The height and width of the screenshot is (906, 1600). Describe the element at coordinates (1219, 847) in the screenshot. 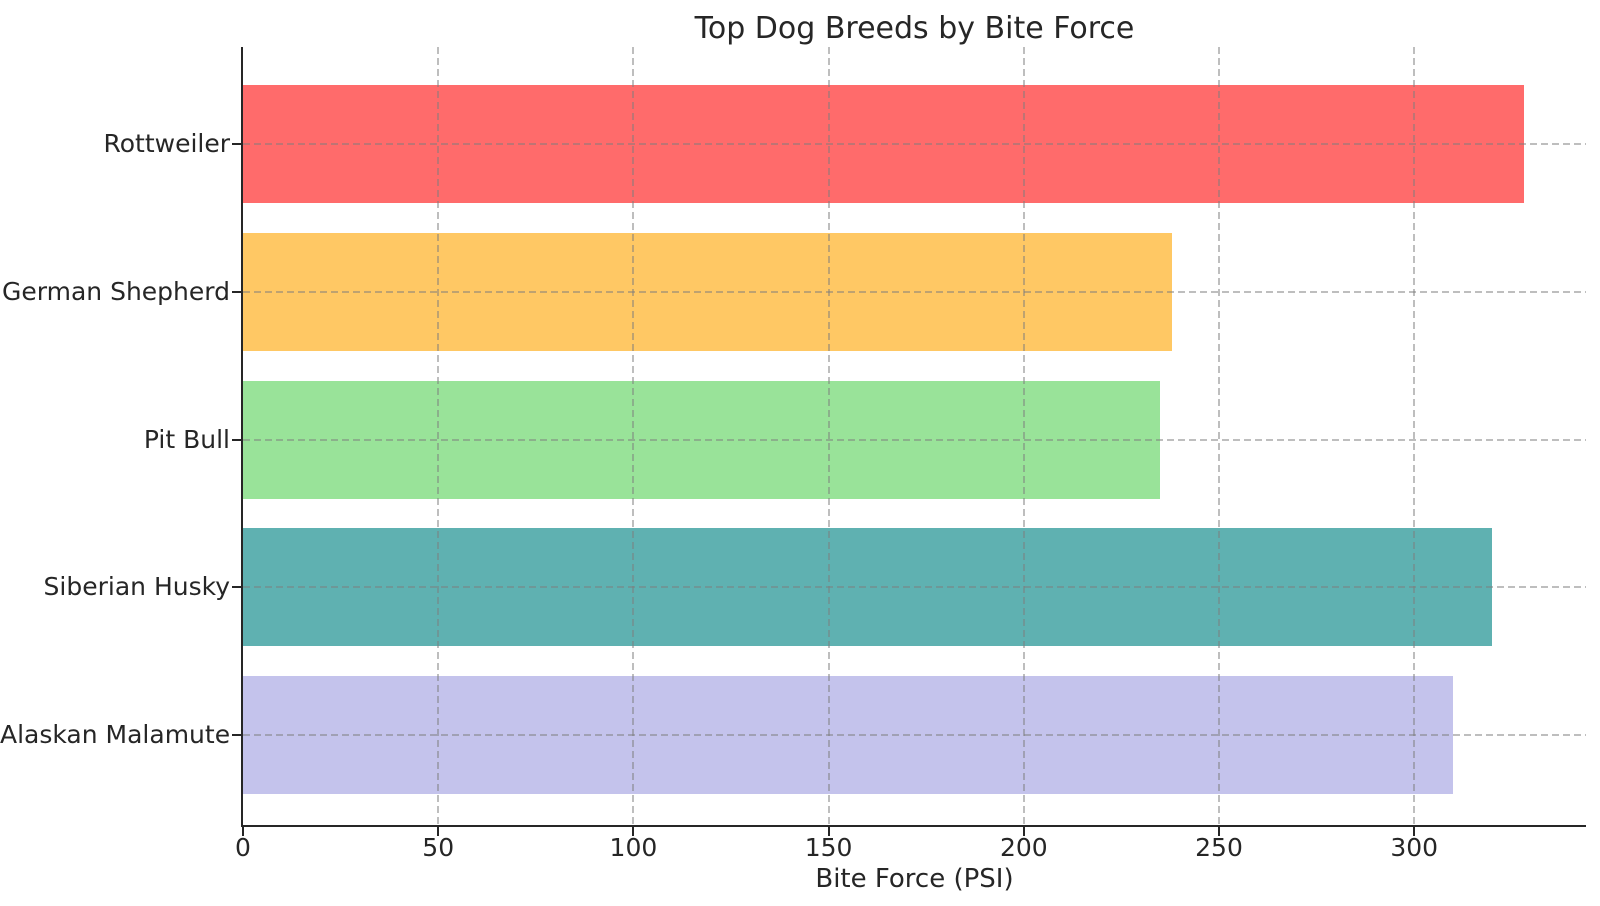

I see `x-tick-label-250: 250` at that location.